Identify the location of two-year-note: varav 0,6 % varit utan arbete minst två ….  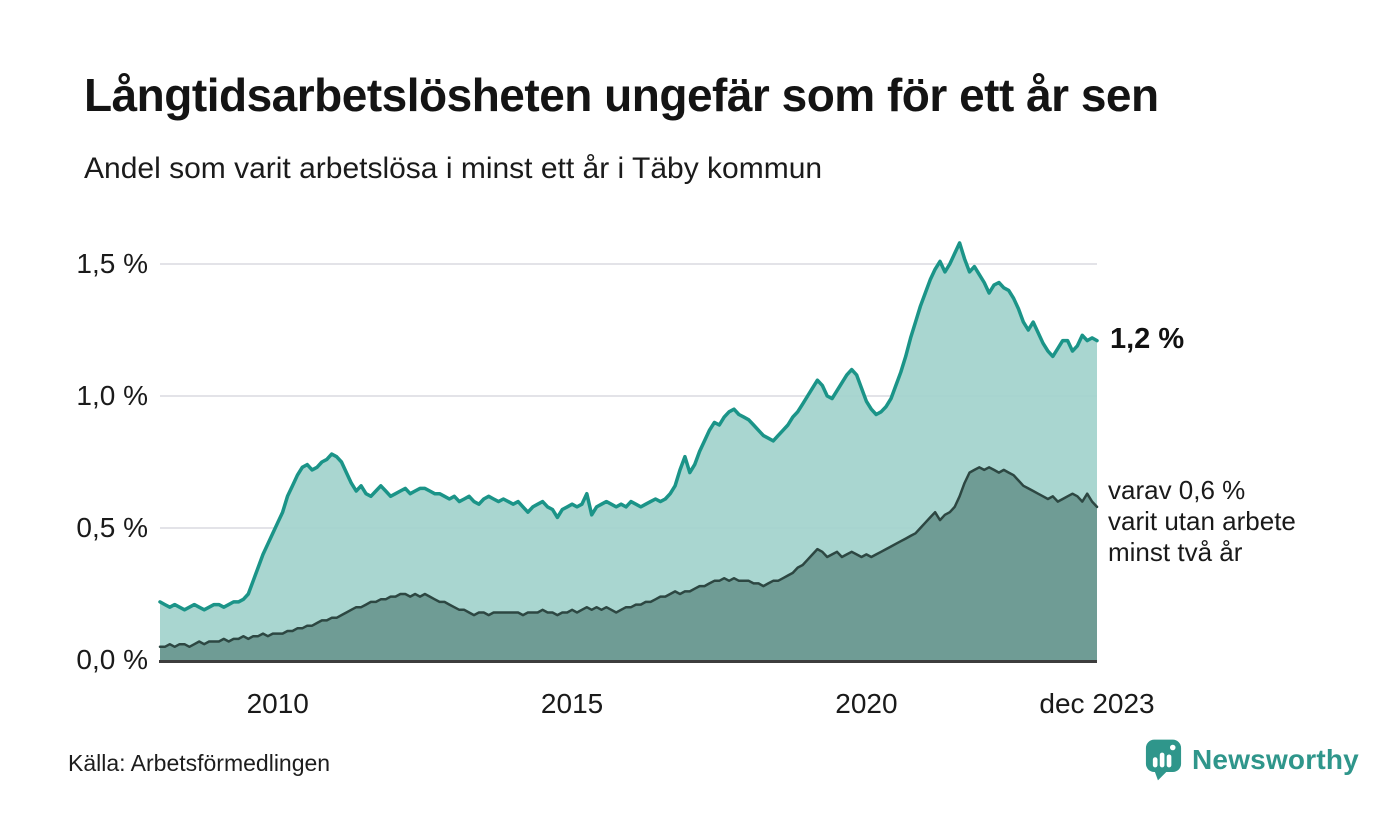
(1202, 521).